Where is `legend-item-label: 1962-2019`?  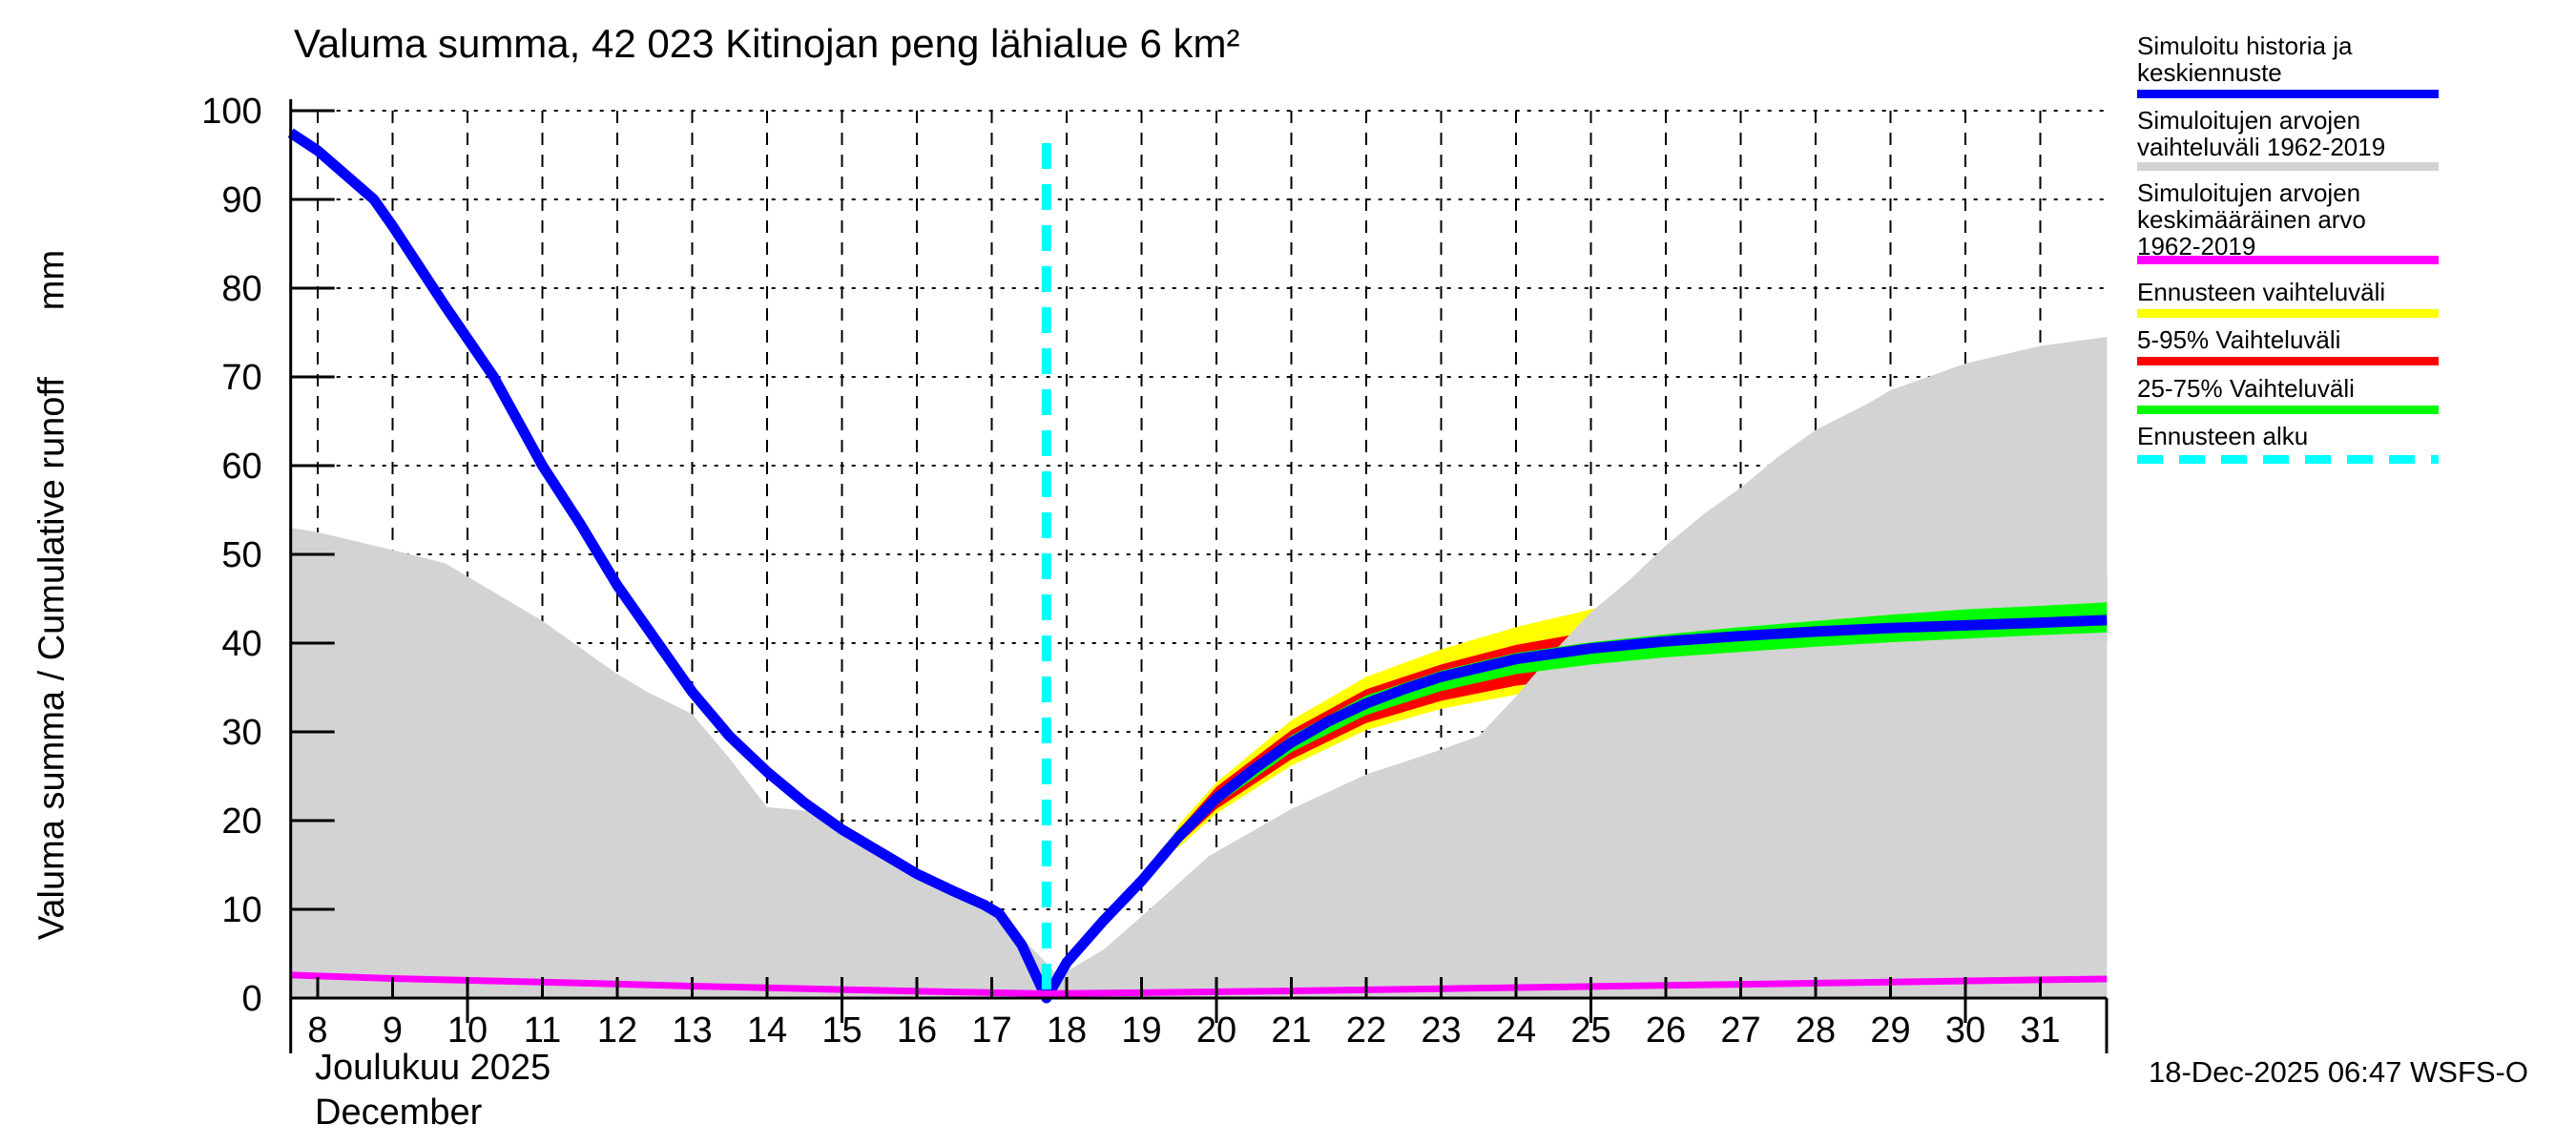 legend-item-label: 1962-2019 is located at coordinates (2196, 246).